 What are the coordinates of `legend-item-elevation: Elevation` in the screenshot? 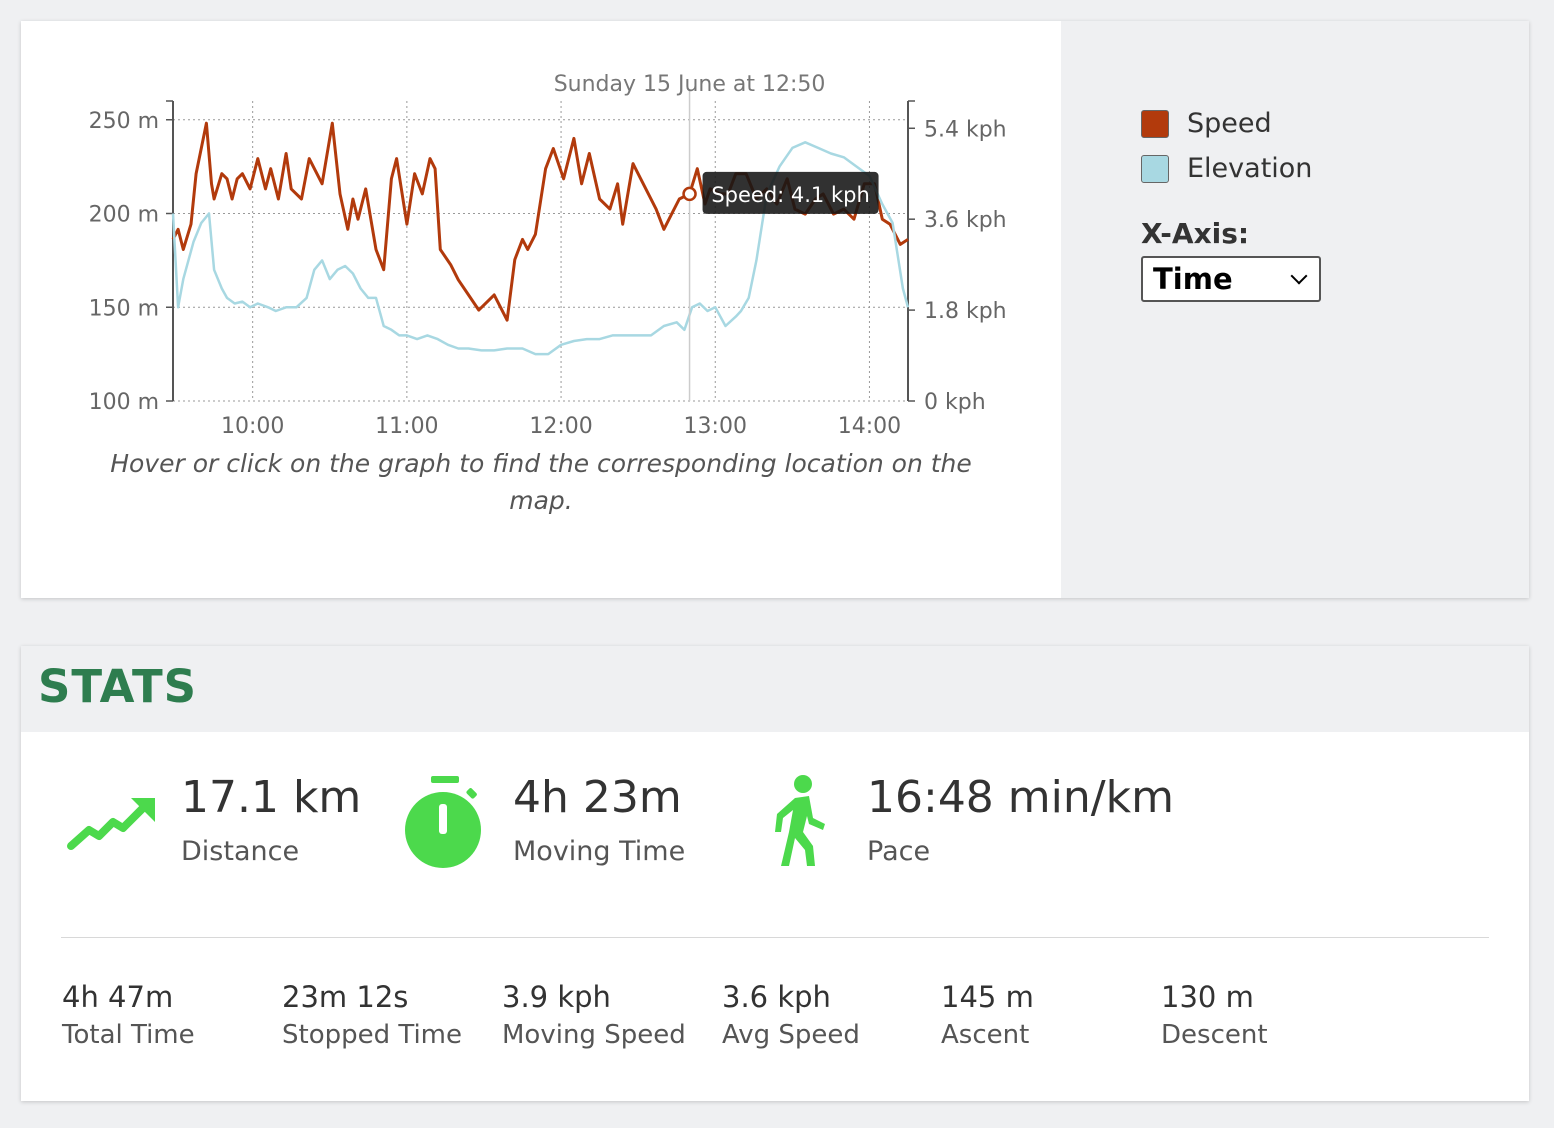 It's located at (1226, 168).